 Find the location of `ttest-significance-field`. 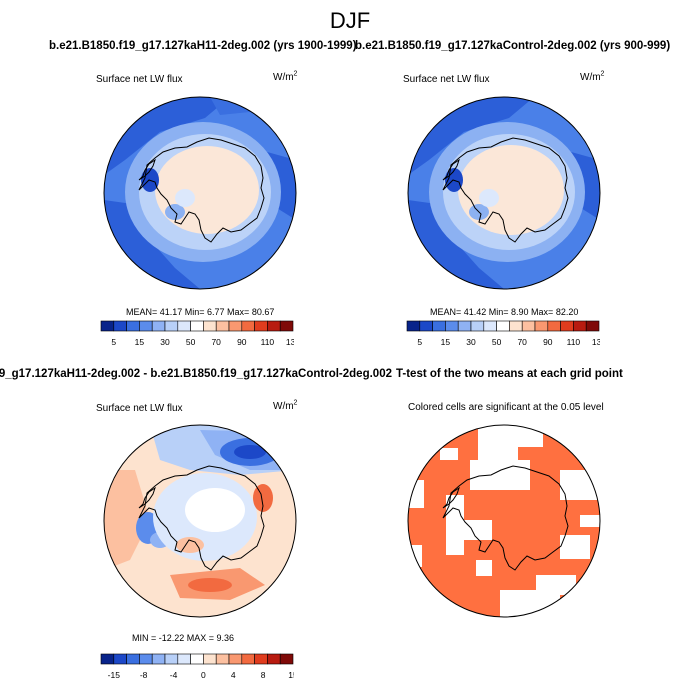

ttest-significance-field is located at coordinates (504, 521).